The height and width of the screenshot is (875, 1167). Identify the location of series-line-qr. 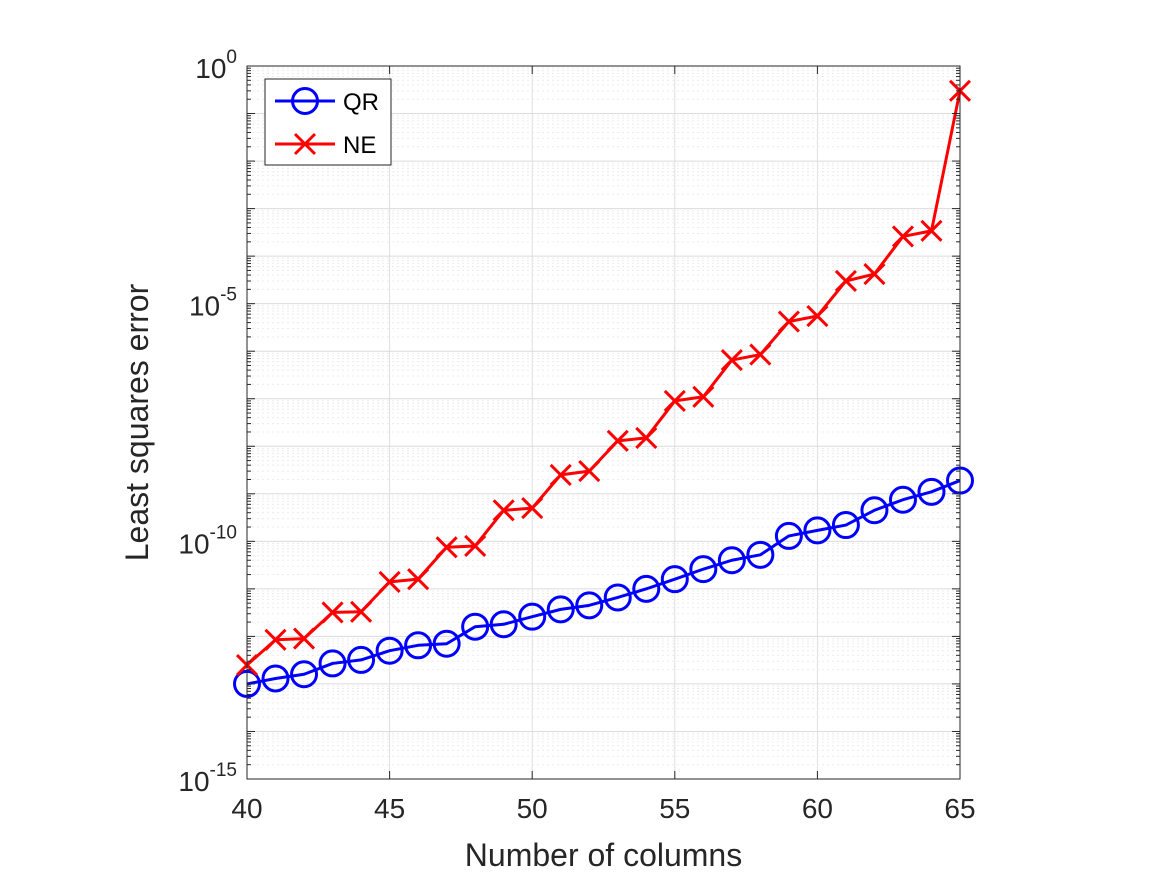
(603, 582).